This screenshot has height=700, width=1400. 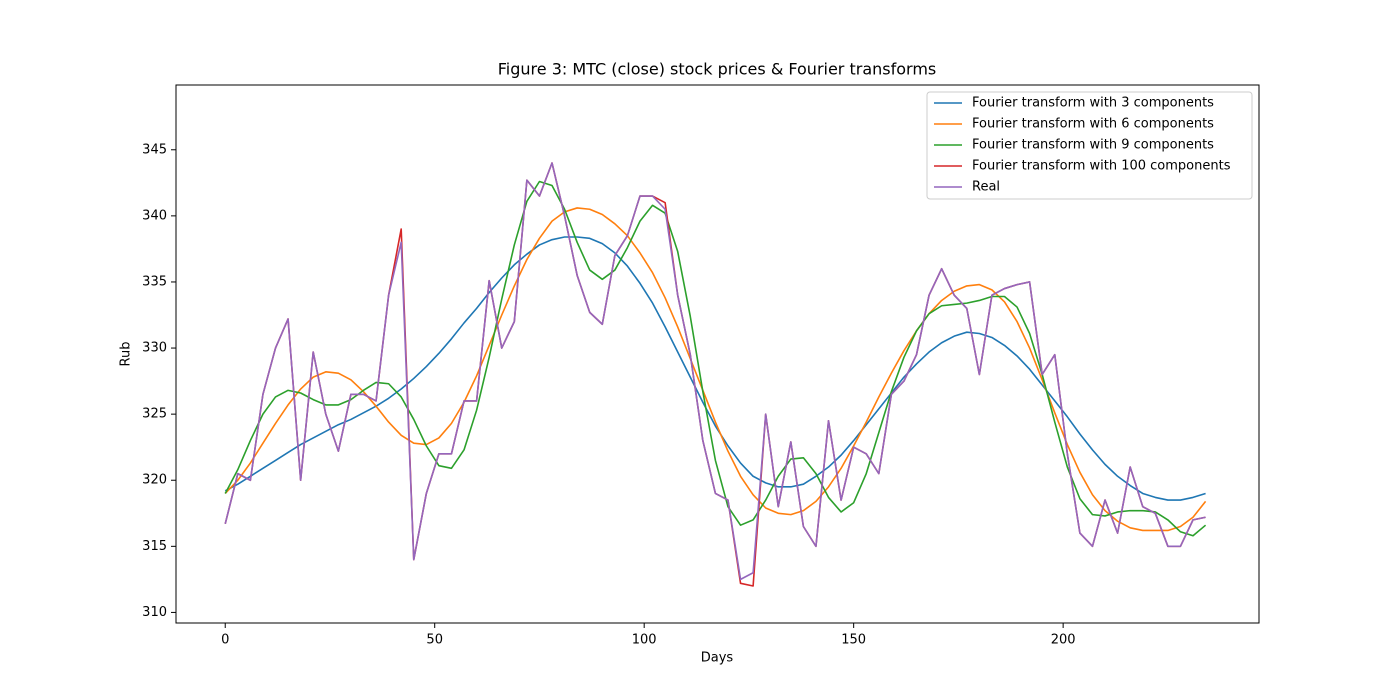 I want to click on legend-box, so click(x=1089, y=145).